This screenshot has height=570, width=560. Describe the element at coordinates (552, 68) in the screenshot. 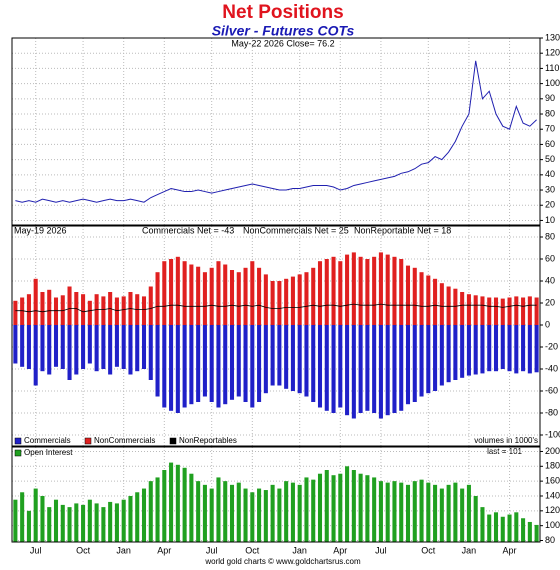

I see `y-tick-label: 110` at that location.